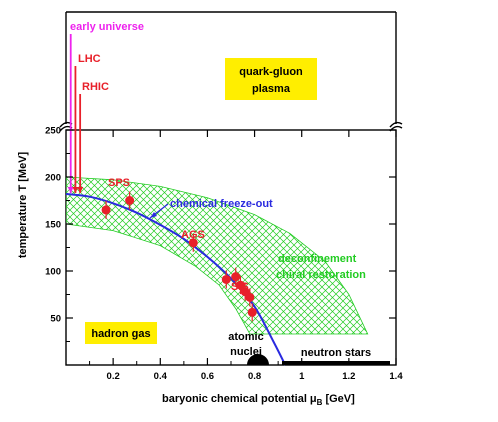 The width and height of the screenshot is (498, 422). Describe the element at coordinates (254, 376) in the screenshot. I see `x-tick-label: 0.8` at that location.